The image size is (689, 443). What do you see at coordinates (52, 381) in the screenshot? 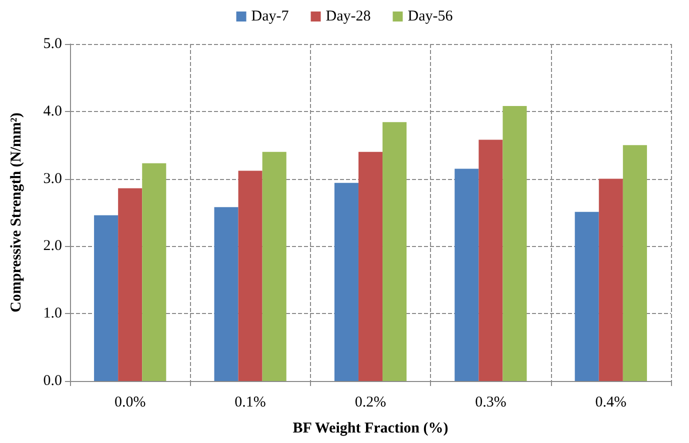
I see `y-tick-label: 0.0` at bounding box center [52, 381].